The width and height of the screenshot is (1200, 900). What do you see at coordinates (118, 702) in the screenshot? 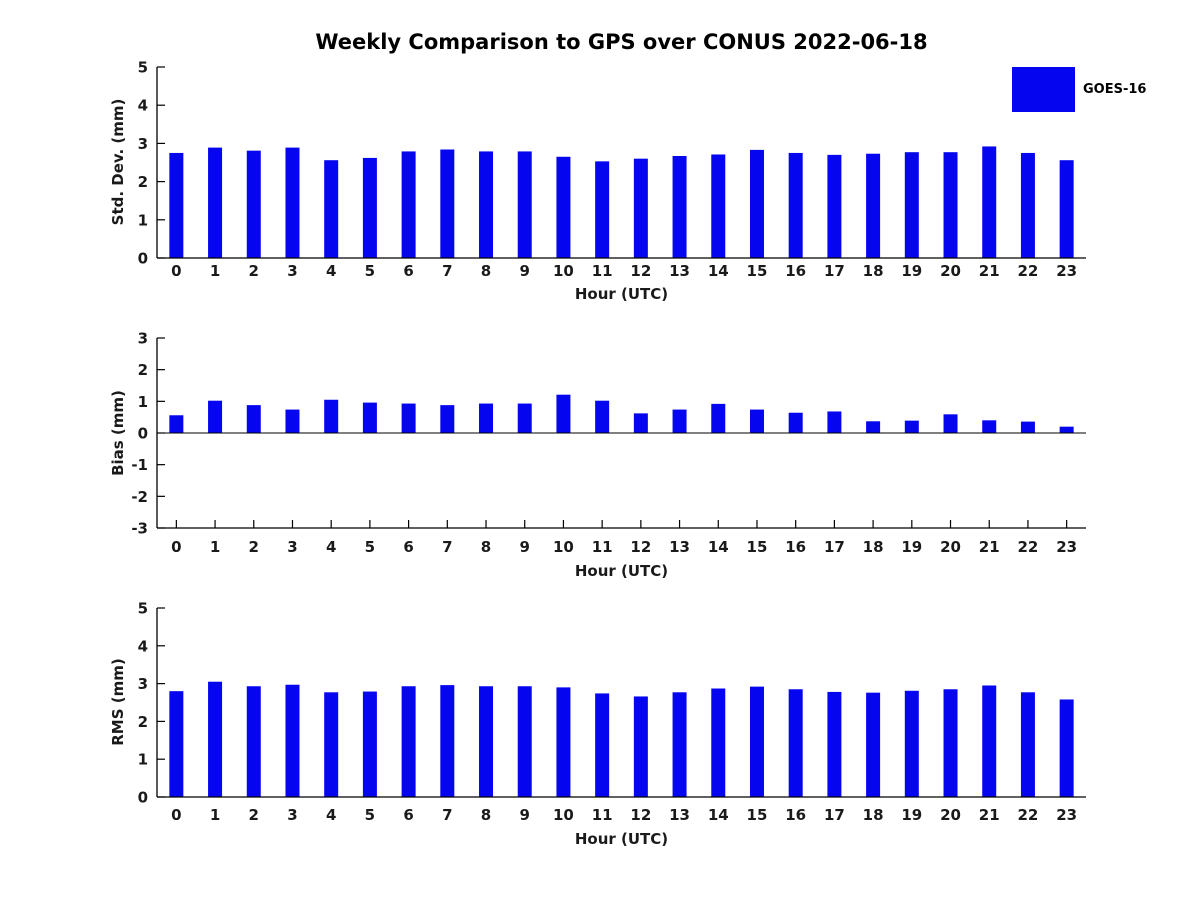
I see `rms-y-axis-label: RMS (mm)` at bounding box center [118, 702].